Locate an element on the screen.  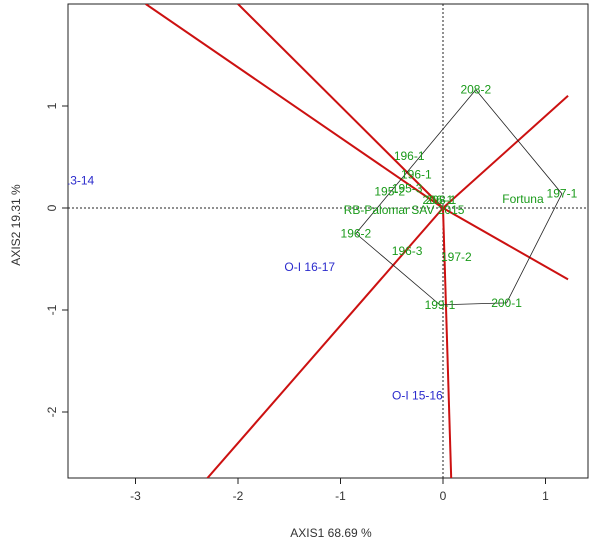
convex-hull-polygon is located at coordinates (459, 197).